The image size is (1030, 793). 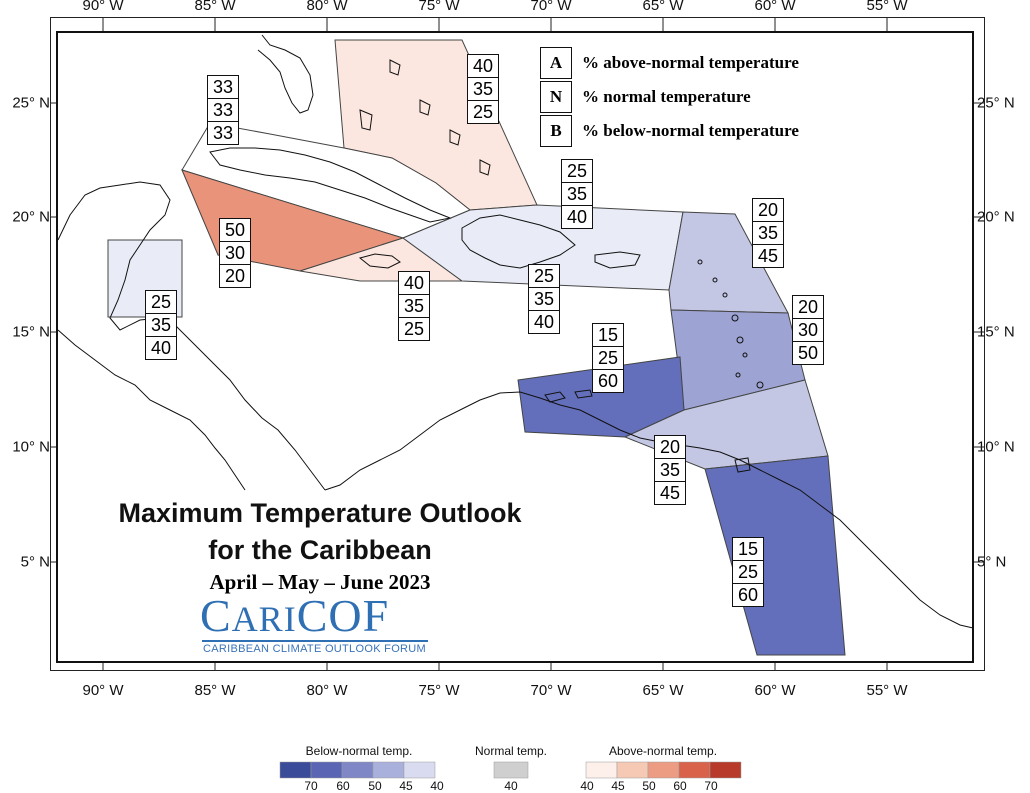 What do you see at coordinates (439, 690) in the screenshot?
I see `lon-tick: 75° W` at bounding box center [439, 690].